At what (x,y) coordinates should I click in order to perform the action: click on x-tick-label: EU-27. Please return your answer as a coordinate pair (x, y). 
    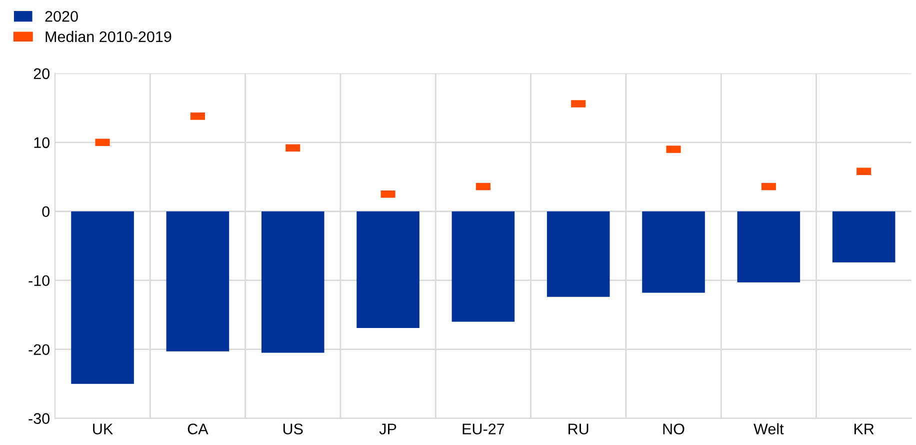
    Looking at the image, I should click on (483, 429).